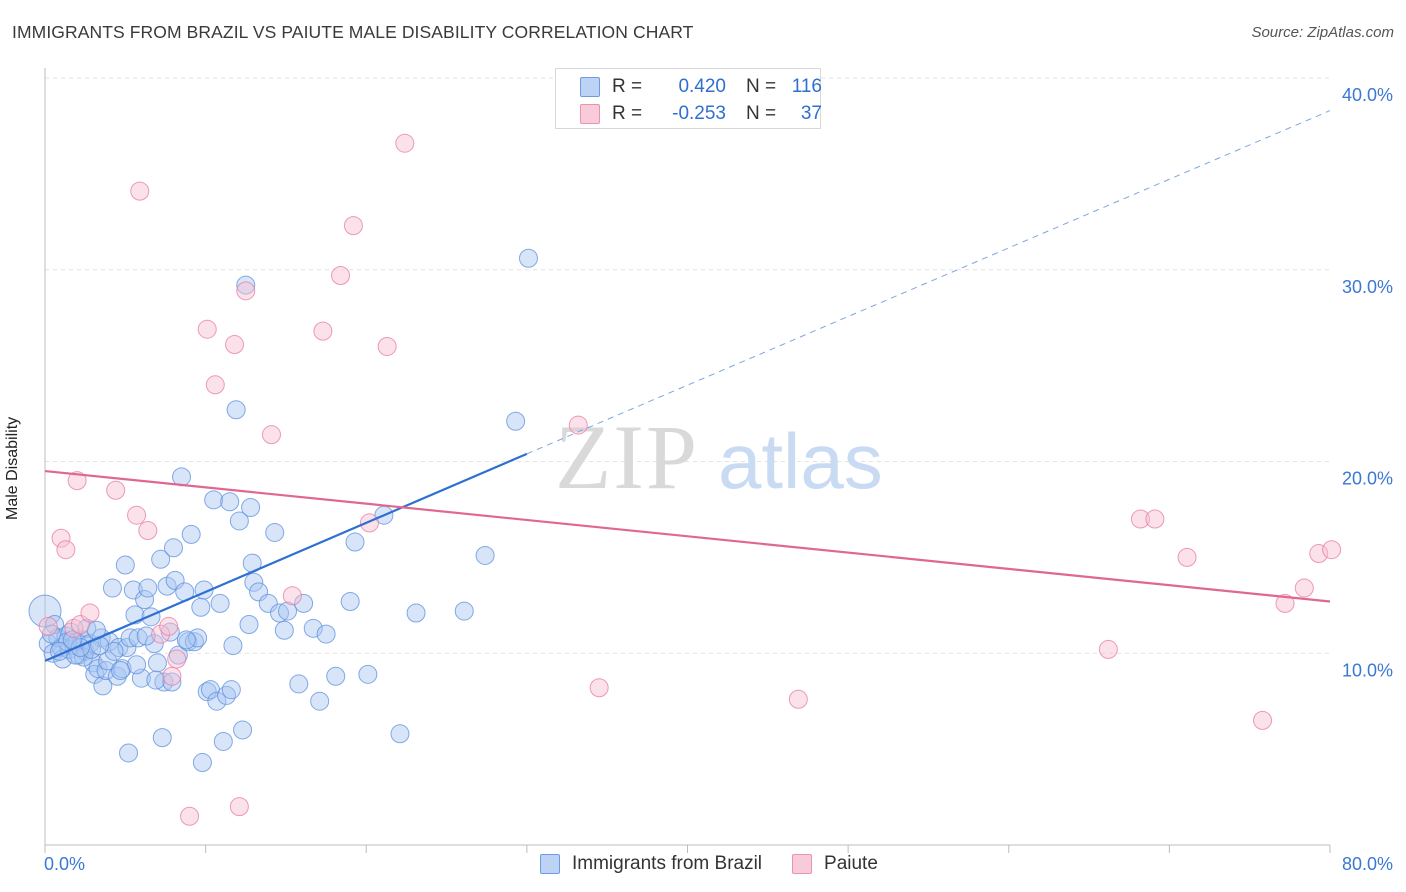  I want to click on y-tick-label: 20.0%, so click(1367, 479).